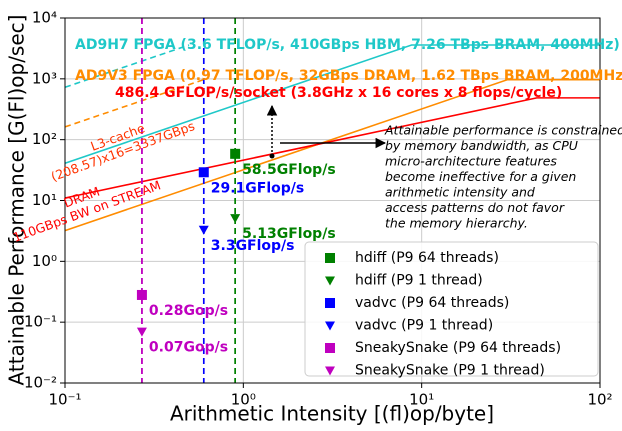 This screenshot has height=431, width=622. What do you see at coordinates (456, 223) in the screenshot?
I see `annotation: the memory hierarchy.` at bounding box center [456, 223].